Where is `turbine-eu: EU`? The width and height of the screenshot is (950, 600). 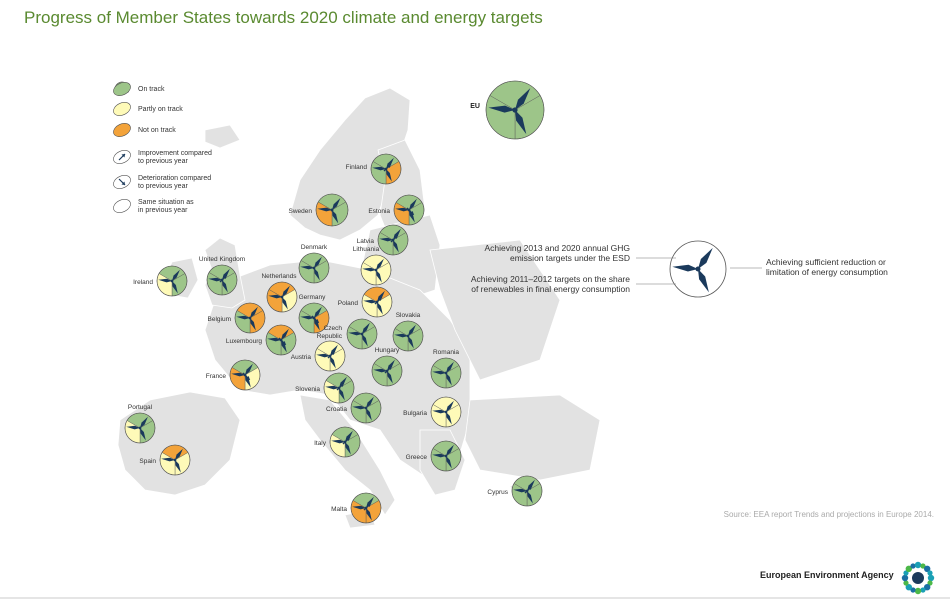 turbine-eu: EU is located at coordinates (507, 110).